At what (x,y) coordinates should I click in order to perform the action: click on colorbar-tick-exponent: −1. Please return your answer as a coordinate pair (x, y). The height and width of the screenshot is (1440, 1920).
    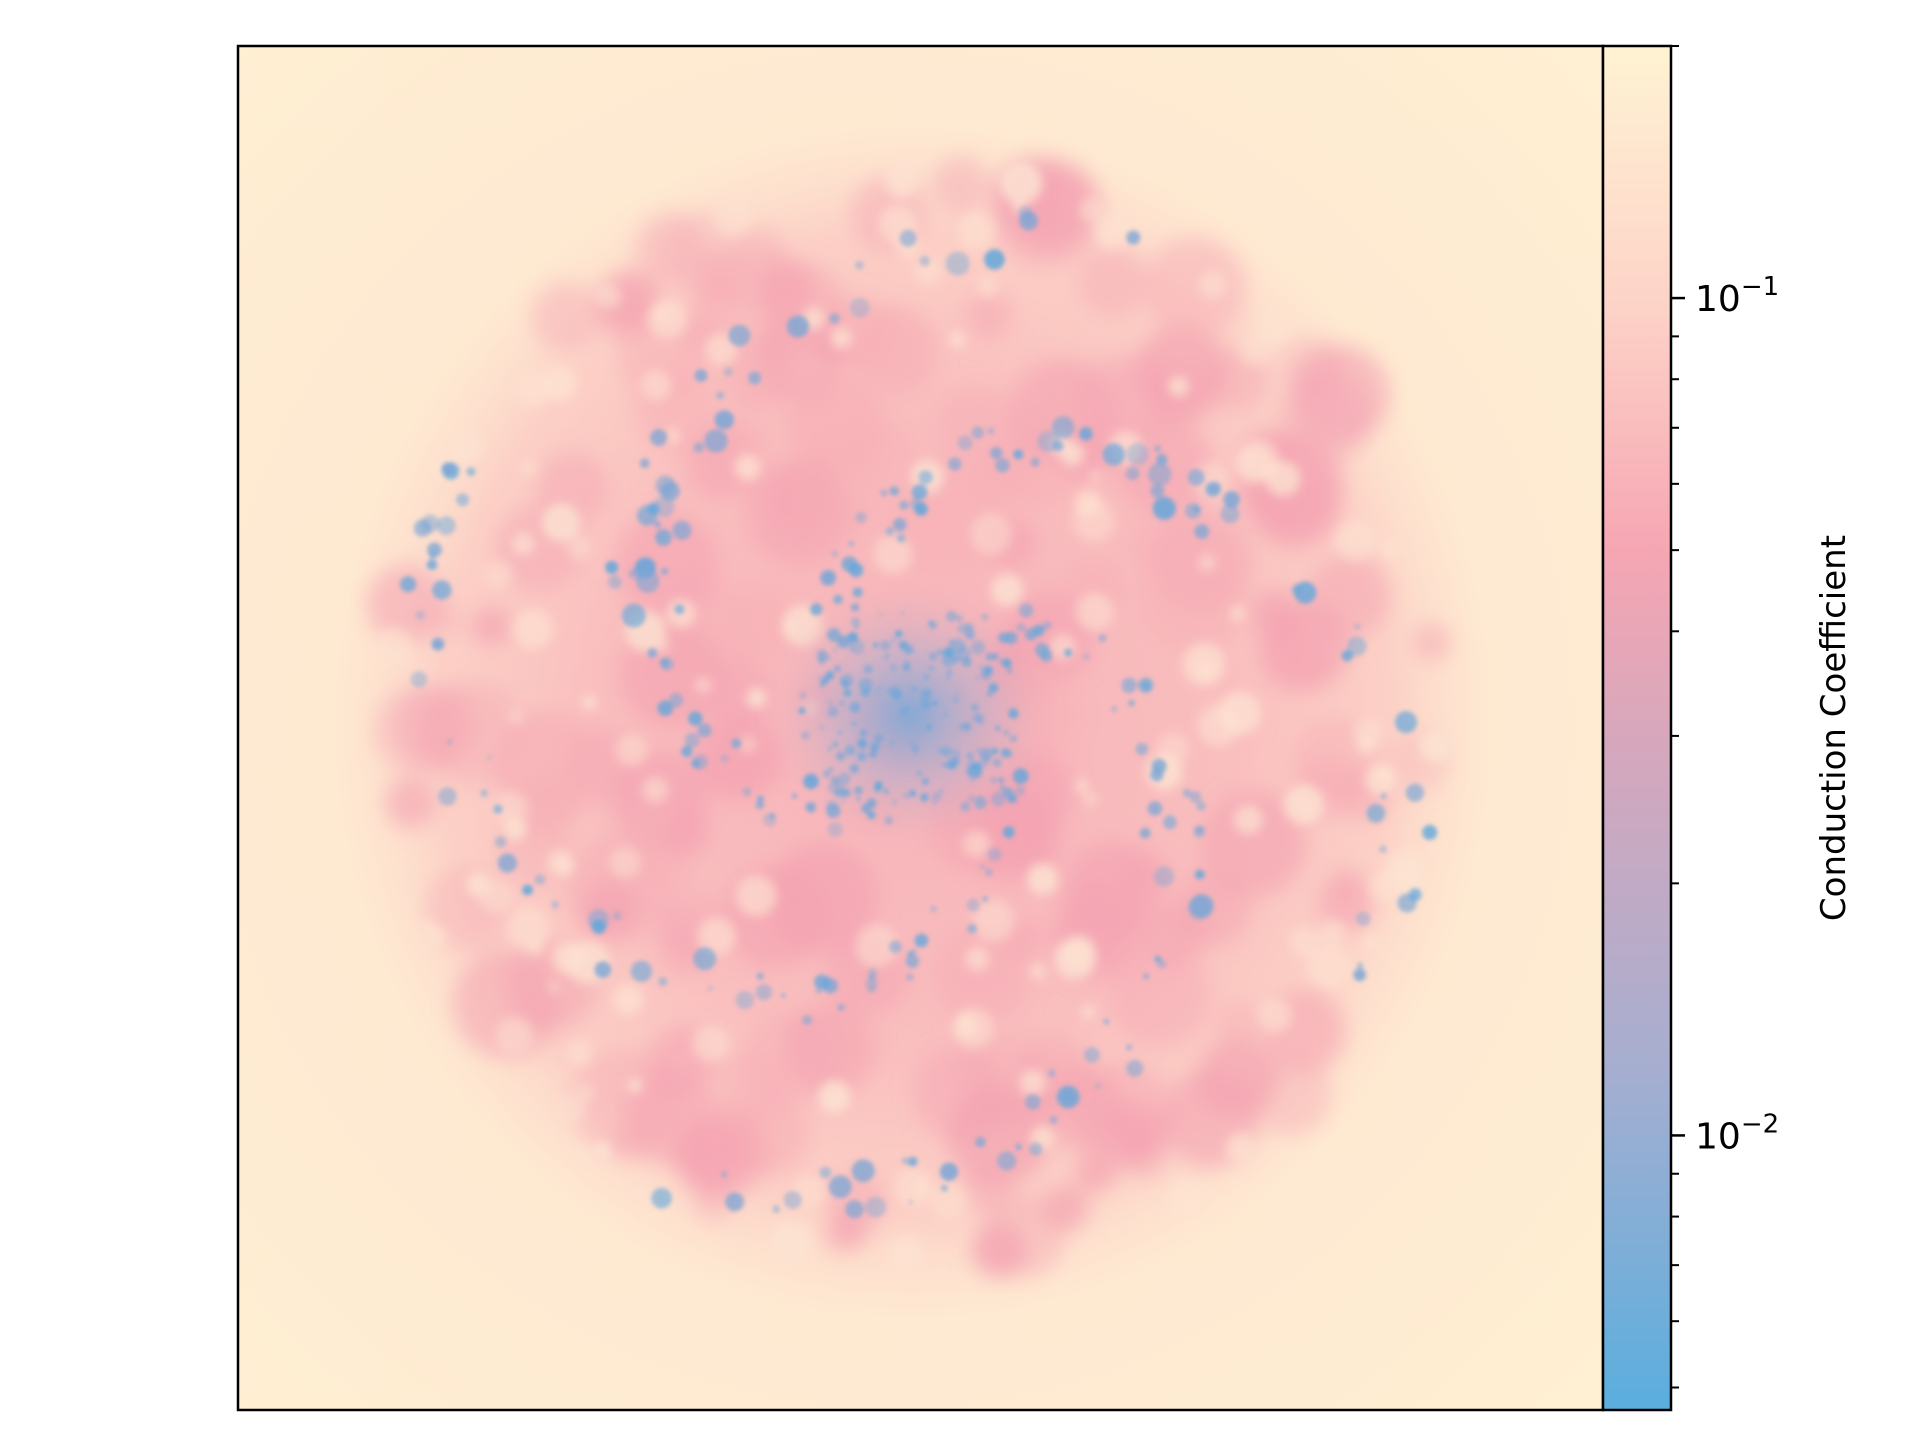
    Looking at the image, I should click on (1760, 287).